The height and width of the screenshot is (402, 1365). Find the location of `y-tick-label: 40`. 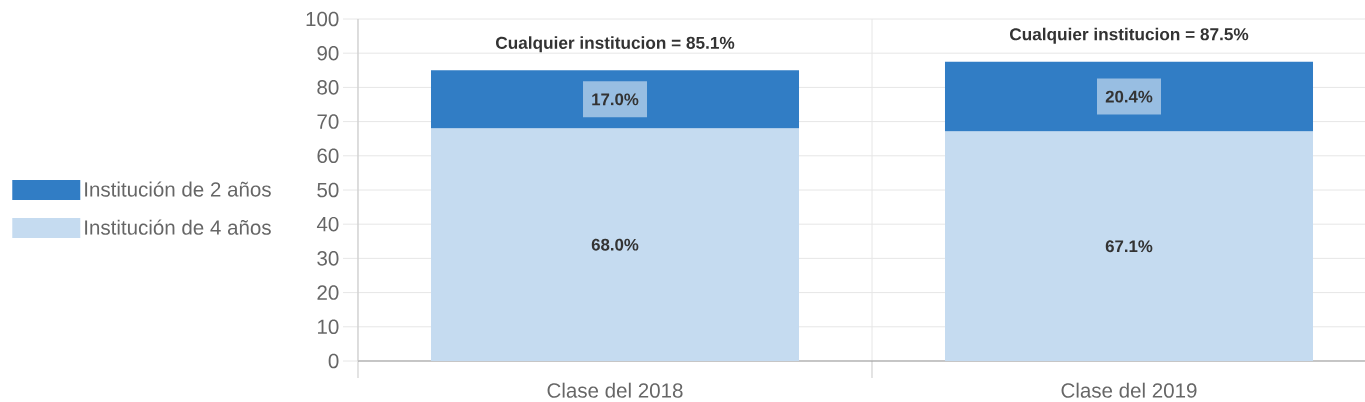

y-tick-label: 40 is located at coordinates (327, 224).